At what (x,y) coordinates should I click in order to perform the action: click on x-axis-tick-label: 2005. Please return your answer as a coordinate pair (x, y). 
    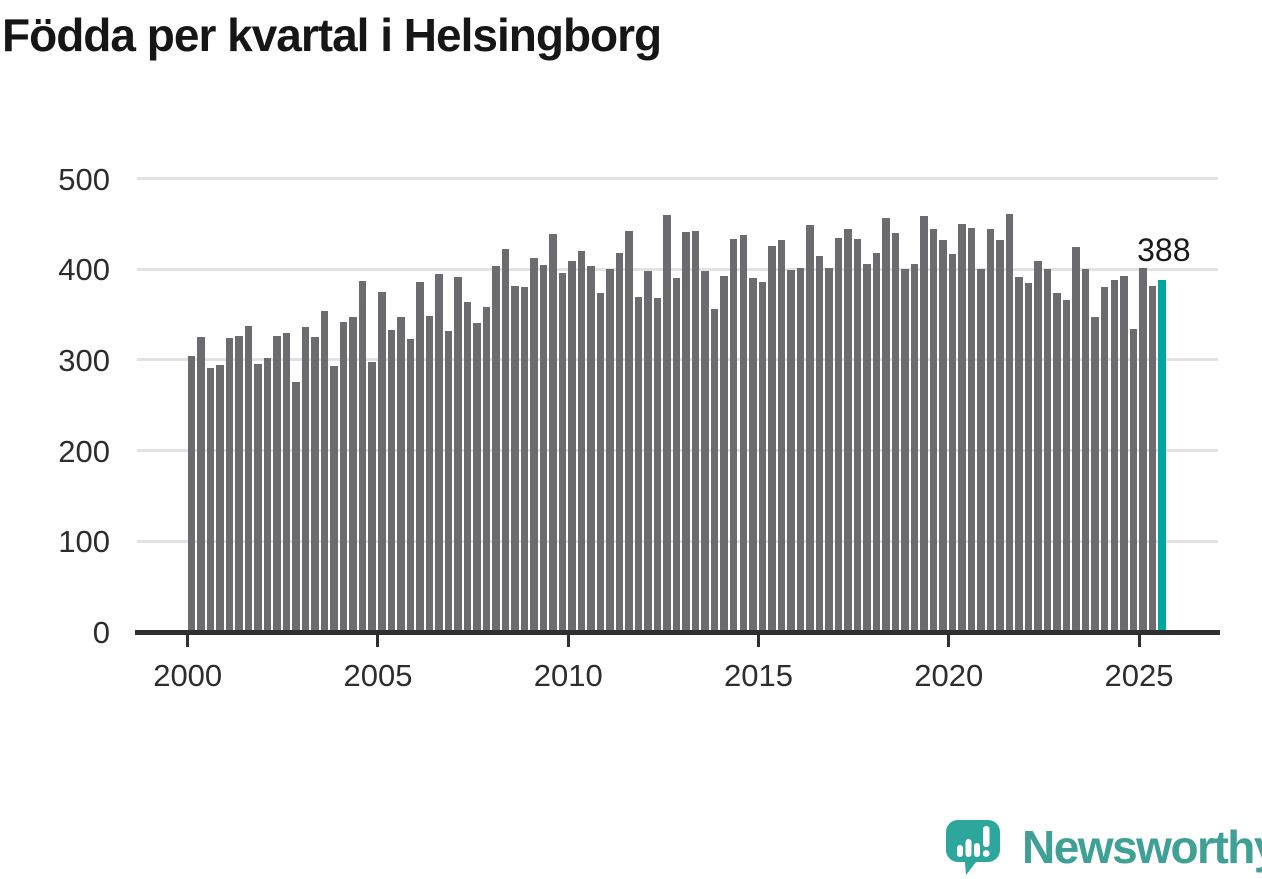
    Looking at the image, I should click on (378, 675).